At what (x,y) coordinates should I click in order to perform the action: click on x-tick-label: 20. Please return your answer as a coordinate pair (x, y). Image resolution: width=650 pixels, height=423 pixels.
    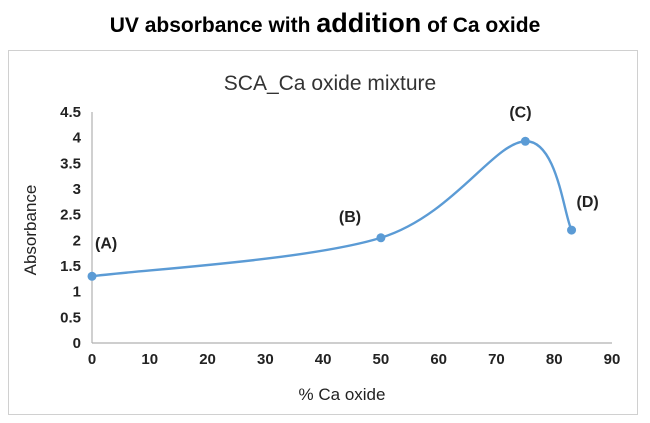
    Looking at the image, I should click on (207, 359).